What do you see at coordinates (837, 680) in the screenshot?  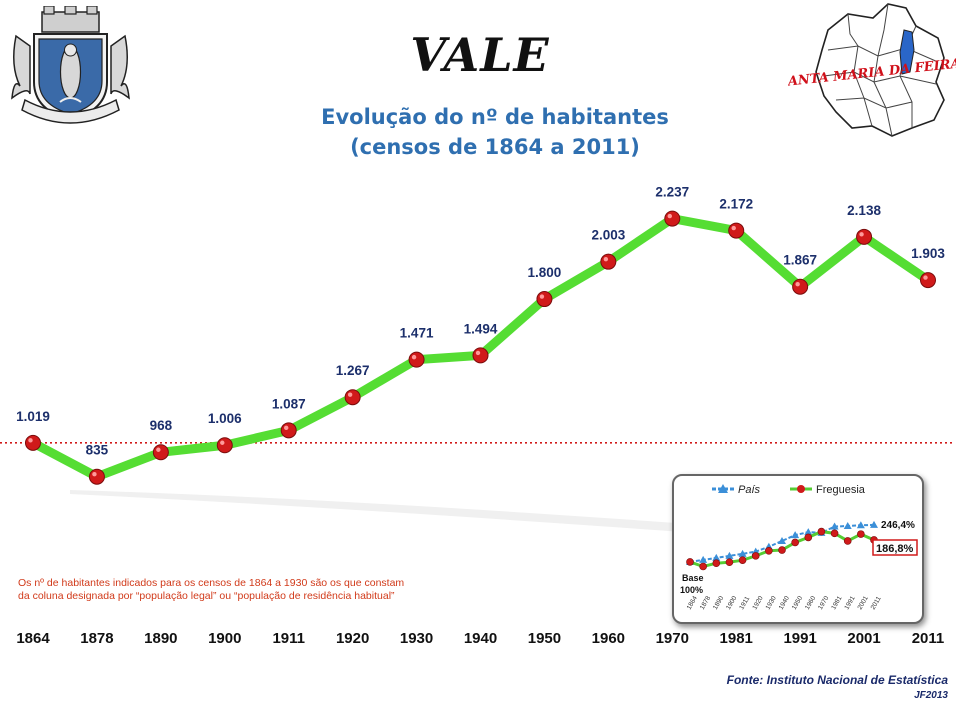 I see `source-credit: Fonte: Instituto Nacional de Estatística` at bounding box center [837, 680].